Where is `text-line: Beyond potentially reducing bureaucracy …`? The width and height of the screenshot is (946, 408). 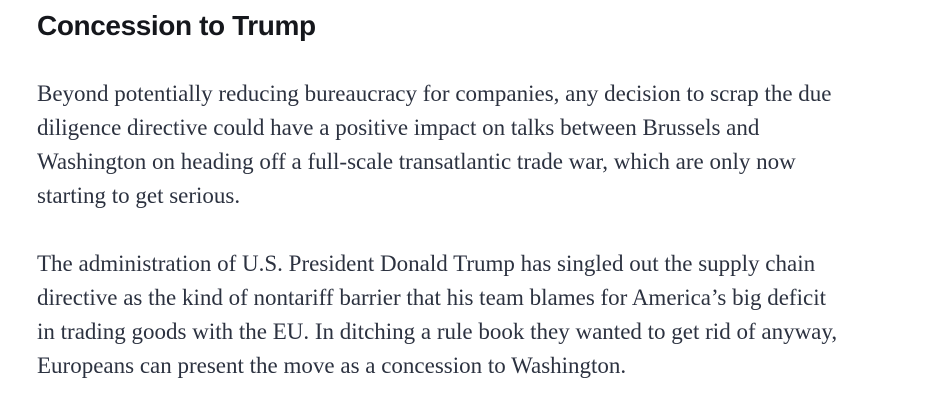
text-line: Beyond potentially reducing bureaucracy … is located at coordinates (434, 93).